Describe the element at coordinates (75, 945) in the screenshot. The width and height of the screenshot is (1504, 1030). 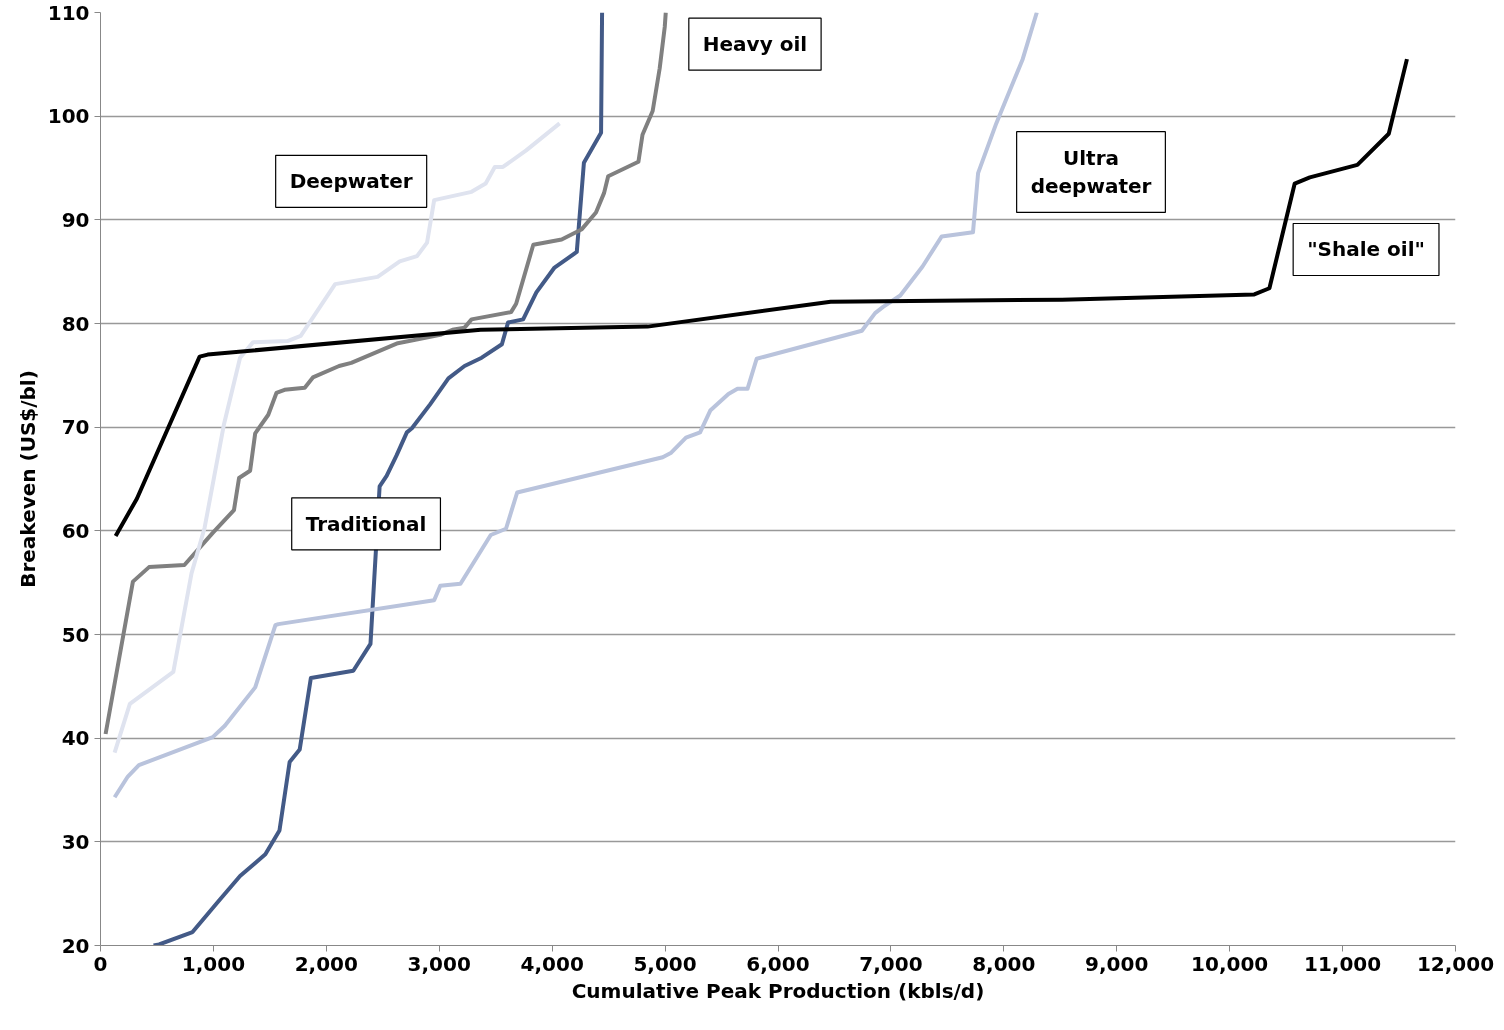
I see `y-tick-label: 20` at that location.